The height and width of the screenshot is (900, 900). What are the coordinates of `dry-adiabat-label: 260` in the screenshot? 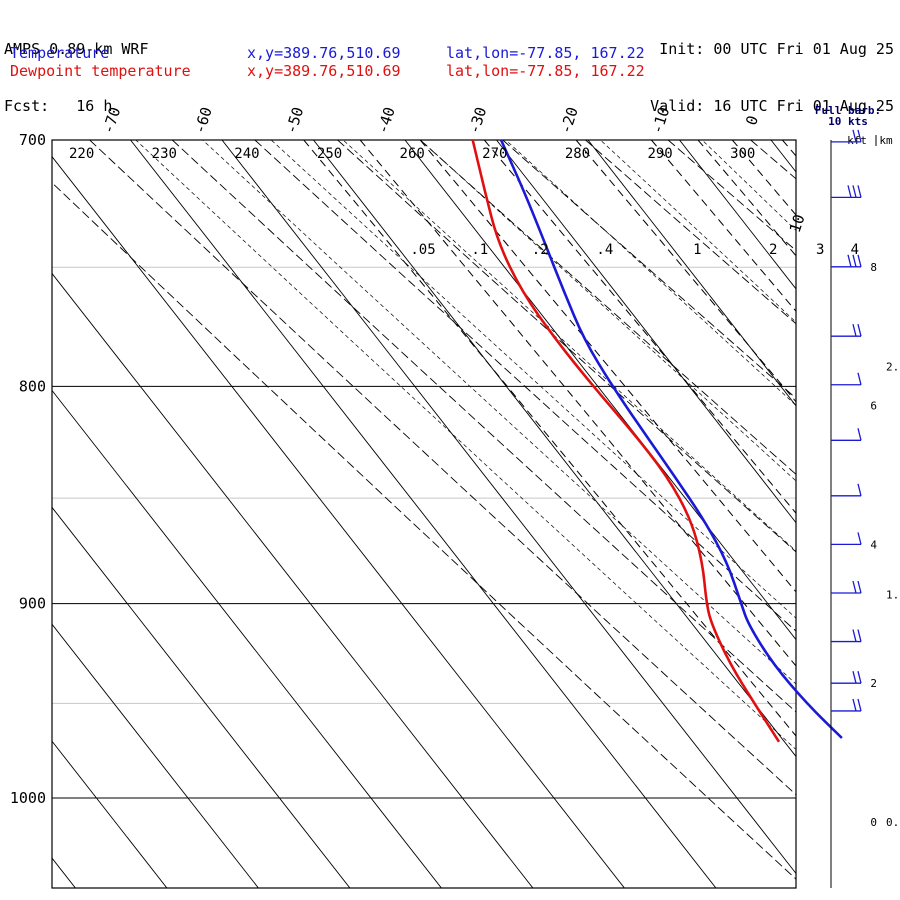 It's located at (412, 154).